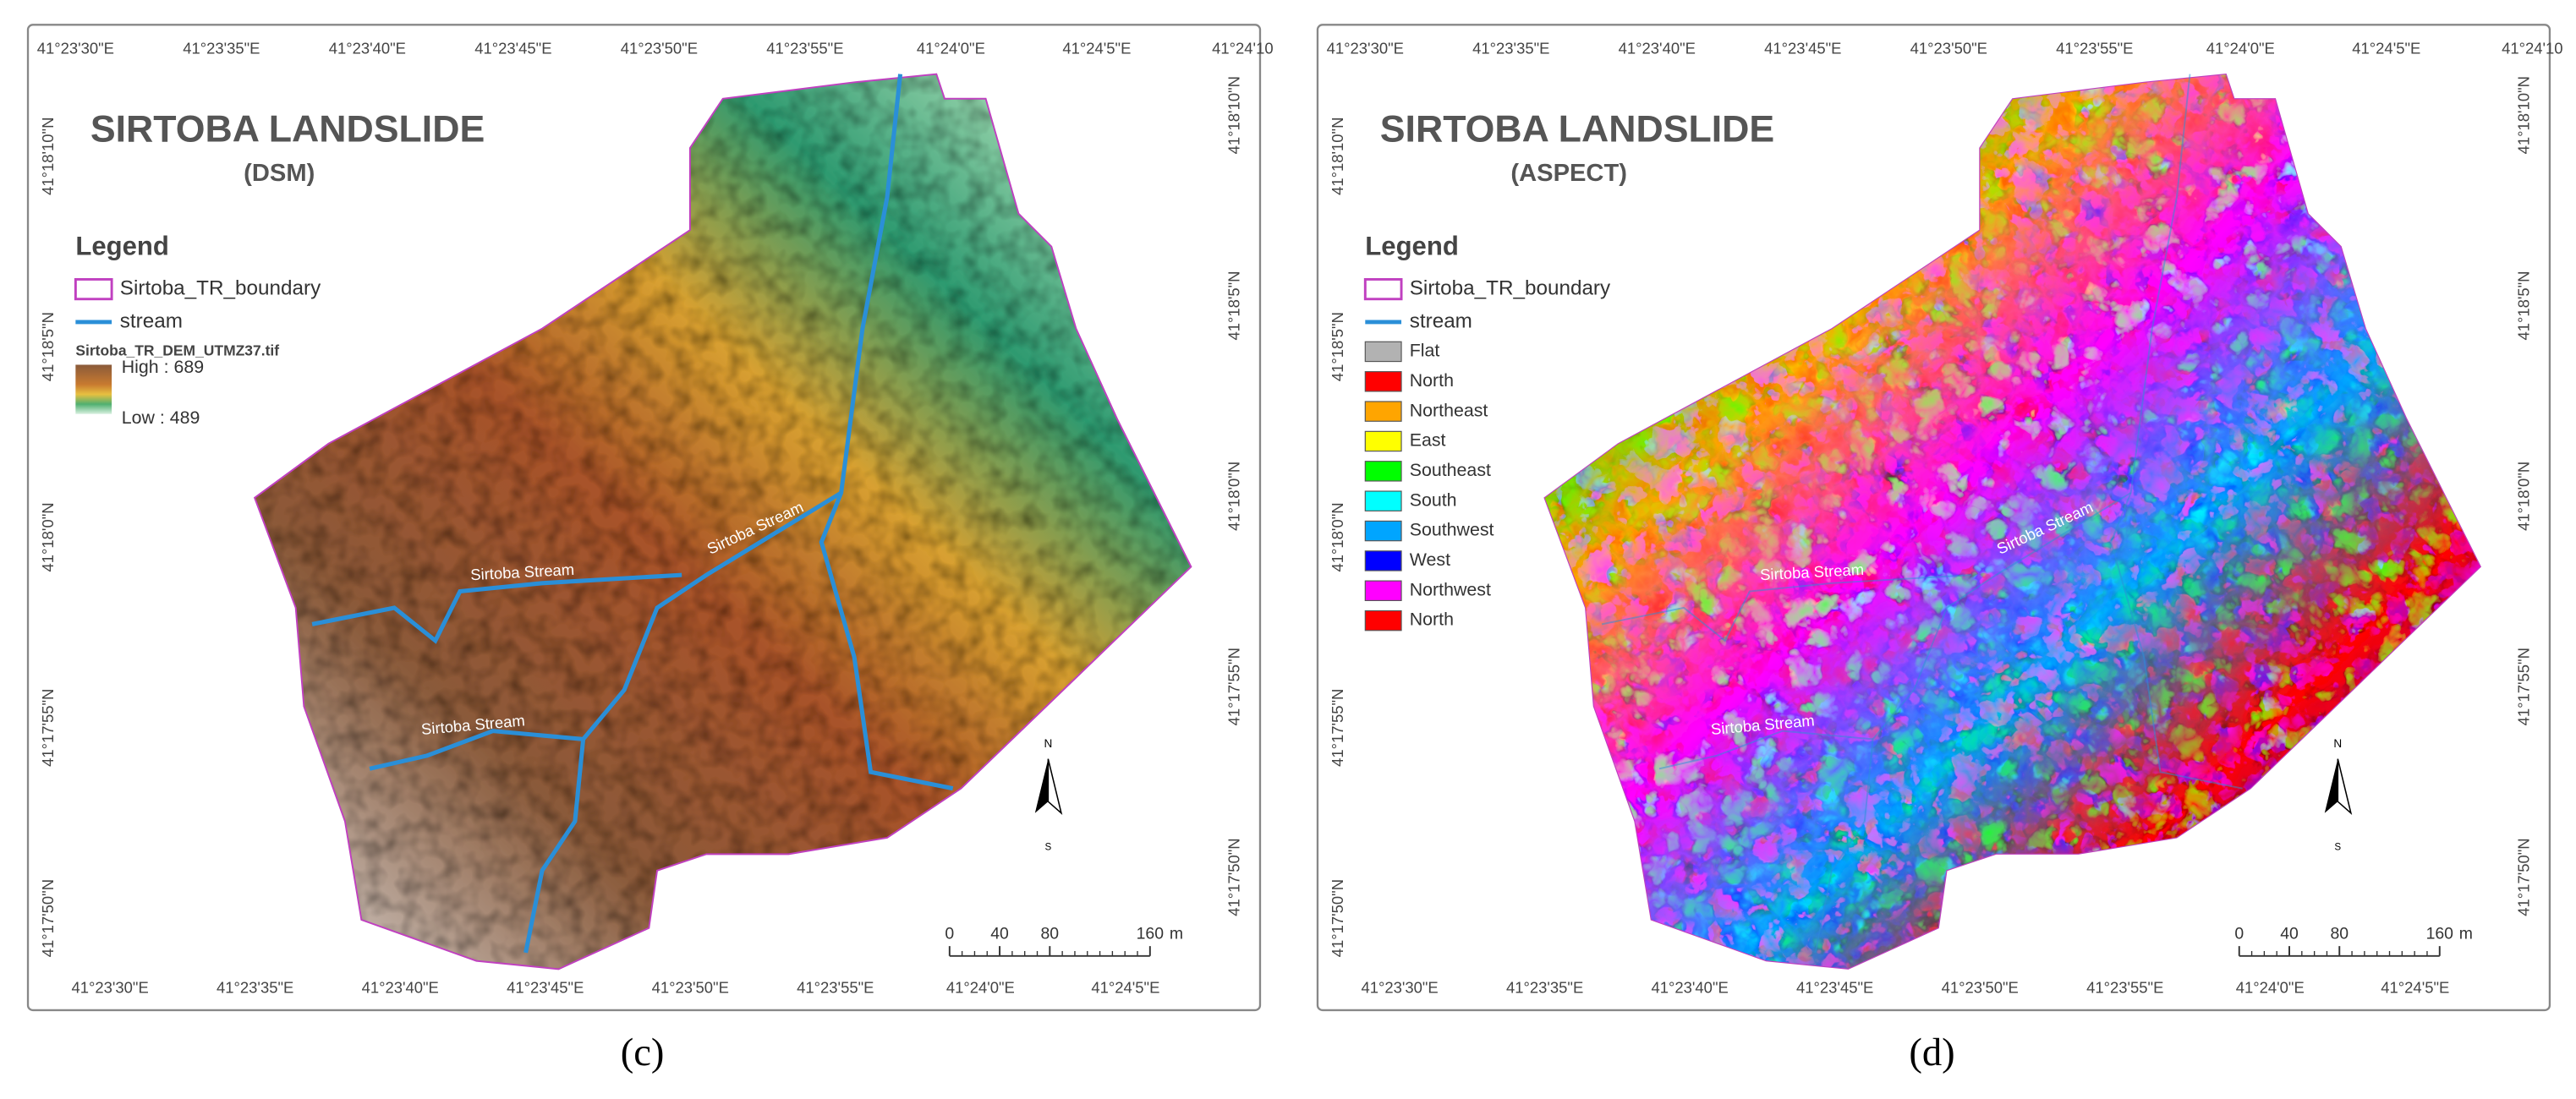  What do you see at coordinates (1931, 1053) in the screenshot?
I see `caption: (d)` at bounding box center [1931, 1053].